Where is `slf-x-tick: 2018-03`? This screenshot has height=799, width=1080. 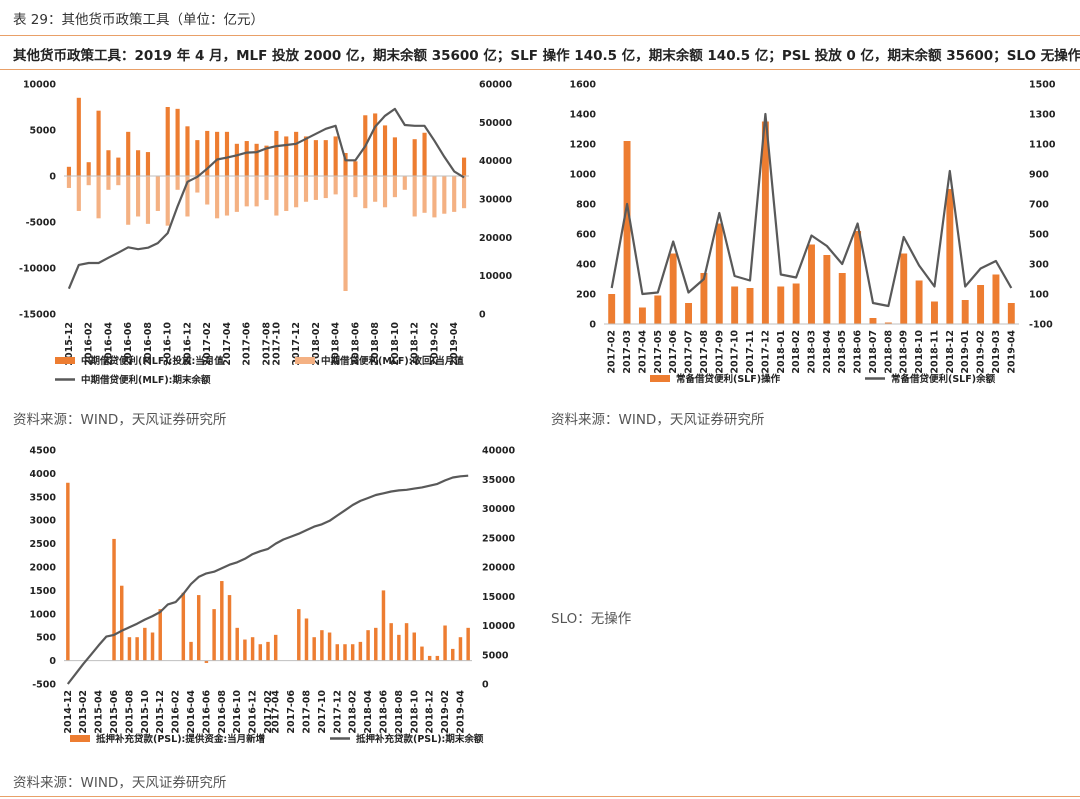 slf-x-tick: 2018-03 is located at coordinates (812, 352).